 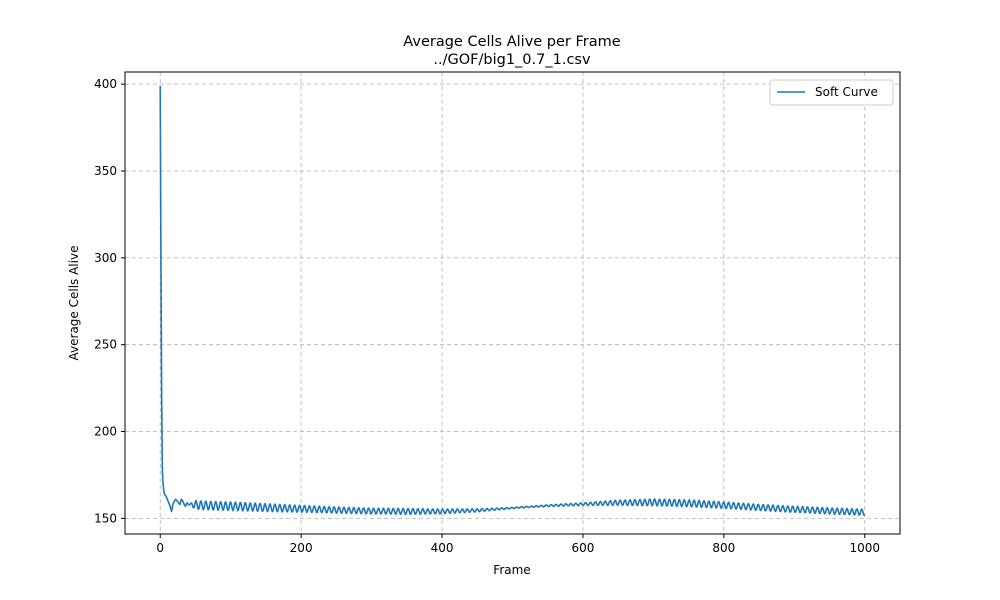 I want to click on y-tick-label: 200, so click(x=105, y=432).